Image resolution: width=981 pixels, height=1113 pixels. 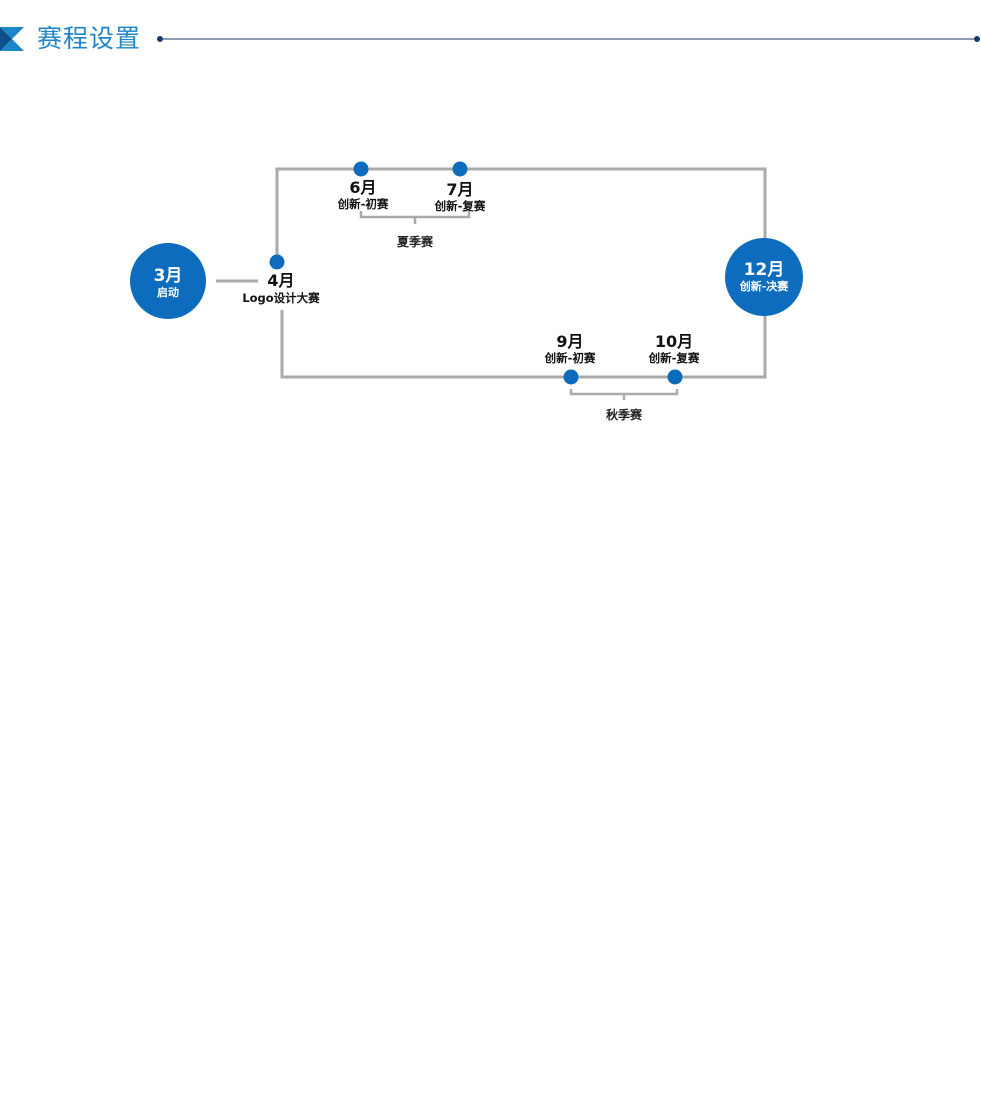 What do you see at coordinates (521, 214) in the screenshot?
I see `timeline-top-path` at bounding box center [521, 214].